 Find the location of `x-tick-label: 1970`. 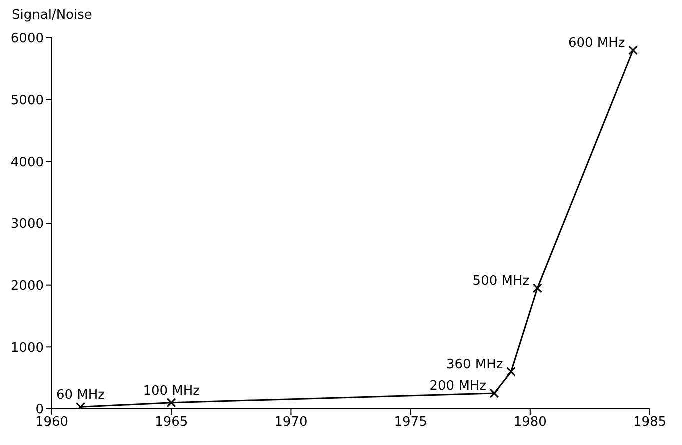

x-tick-label: 1970 is located at coordinates (291, 422).